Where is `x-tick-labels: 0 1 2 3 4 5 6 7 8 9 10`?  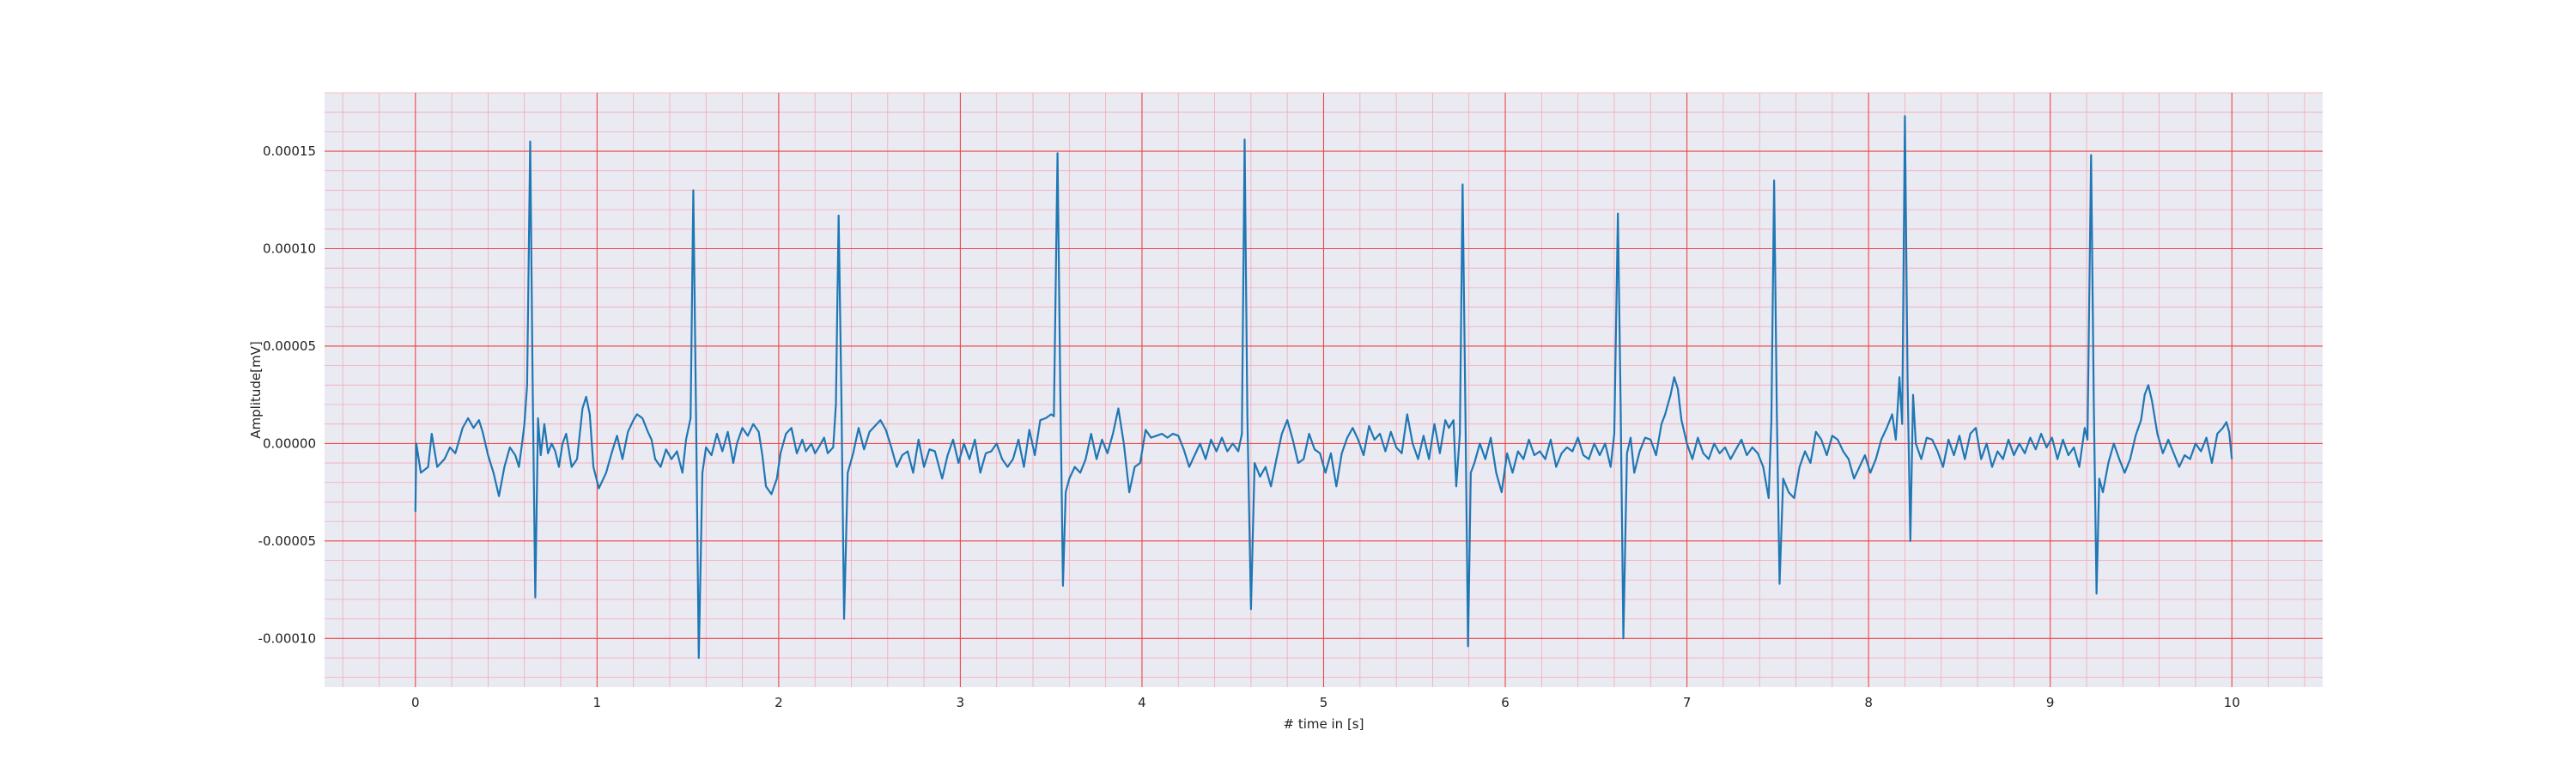
x-tick-labels: 0 1 2 3 4 5 6 7 8 9 10 is located at coordinates (1325, 702).